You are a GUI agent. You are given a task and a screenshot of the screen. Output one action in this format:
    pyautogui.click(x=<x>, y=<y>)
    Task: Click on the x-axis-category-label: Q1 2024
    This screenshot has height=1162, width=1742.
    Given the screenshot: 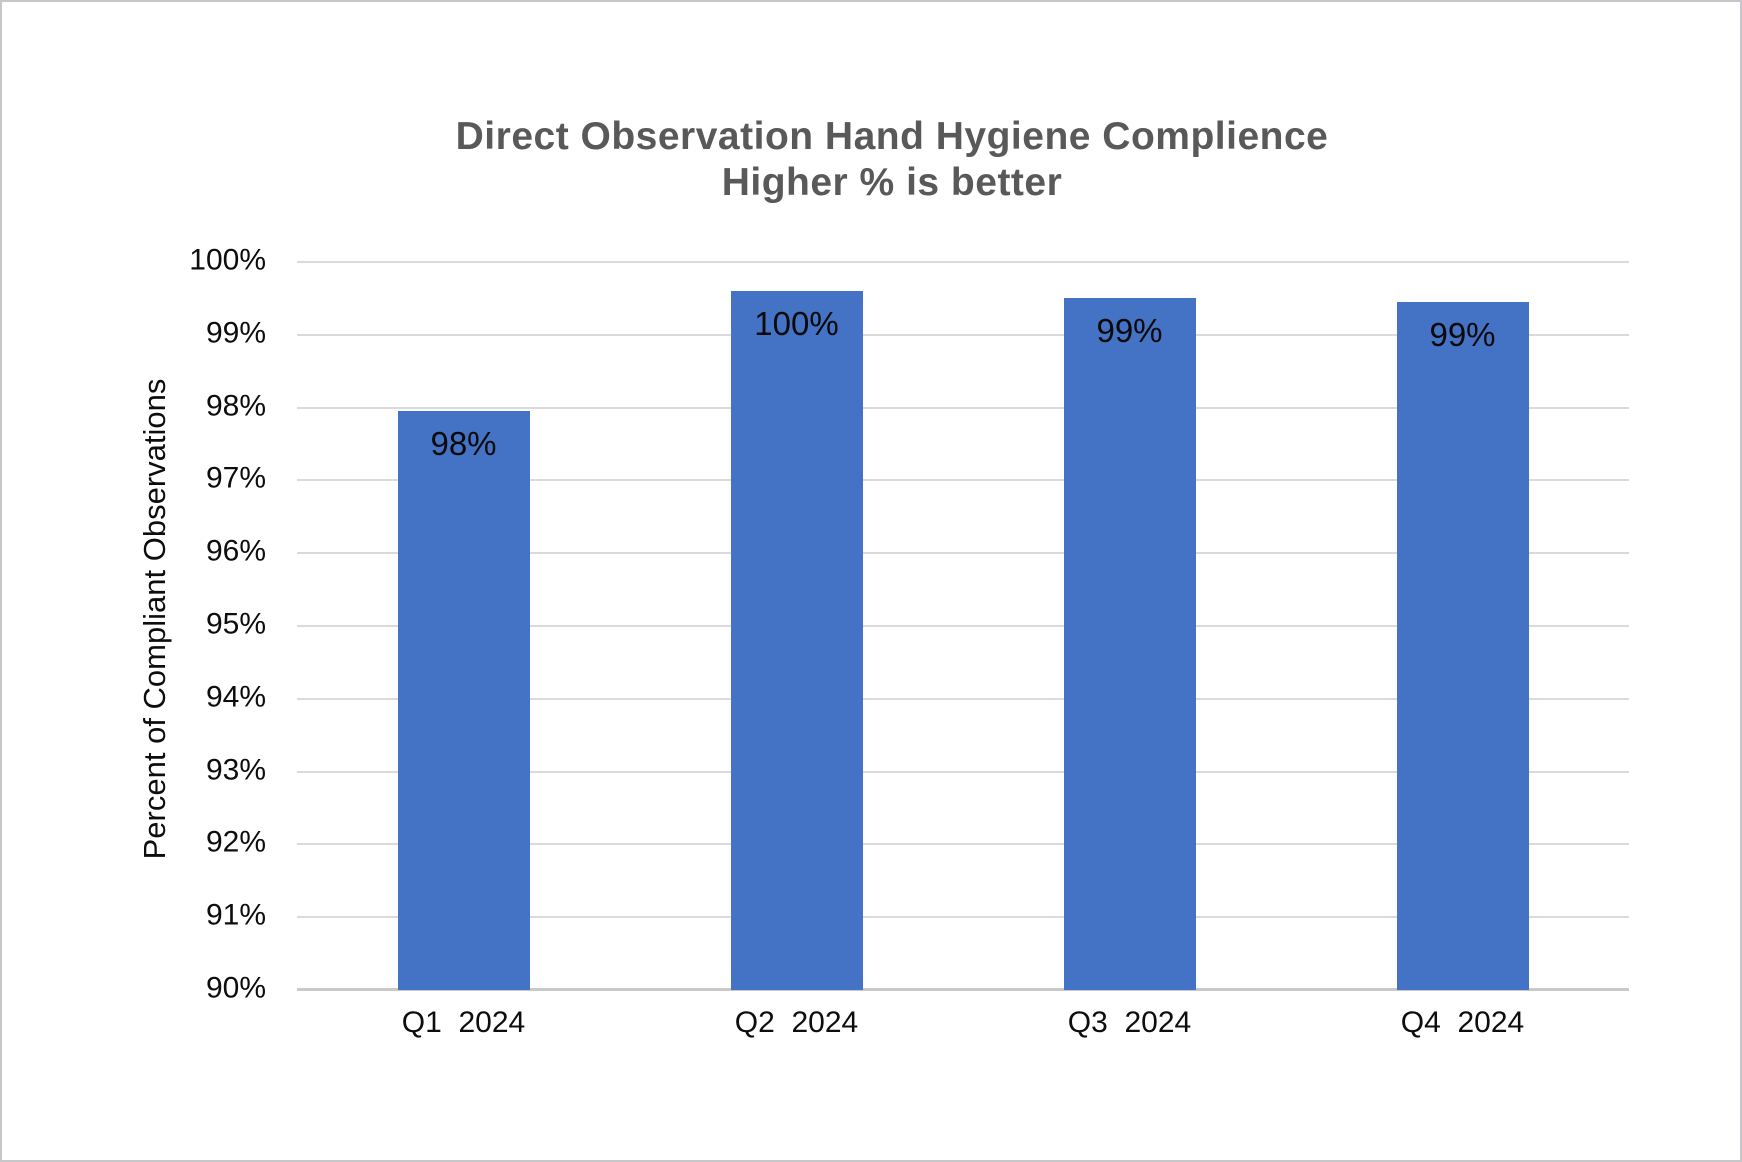 What is the action you would take?
    pyautogui.click(x=463, y=1022)
    